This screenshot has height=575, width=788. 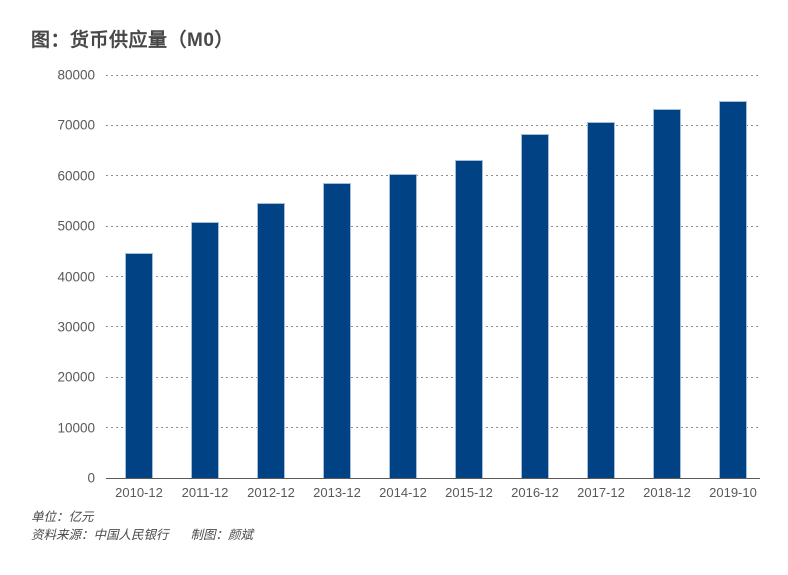 What do you see at coordinates (76, 125) in the screenshot?
I see `y-tick-label: 70000` at bounding box center [76, 125].